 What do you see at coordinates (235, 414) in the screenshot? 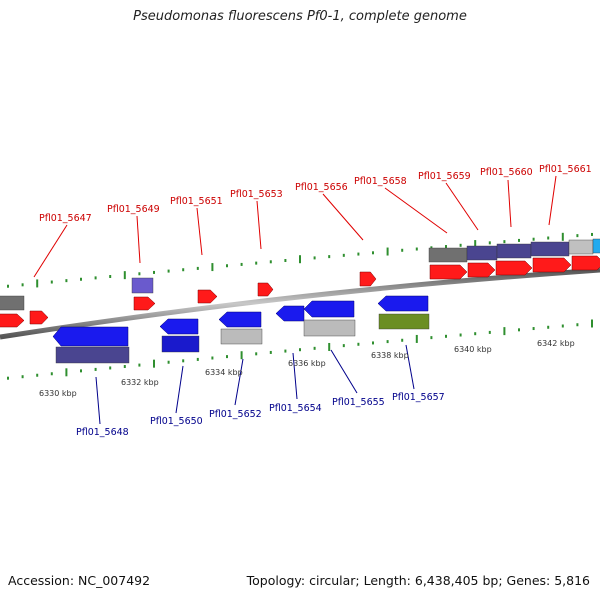
I see `gene-label-reverse: Pfl01_5652` at bounding box center [235, 414].